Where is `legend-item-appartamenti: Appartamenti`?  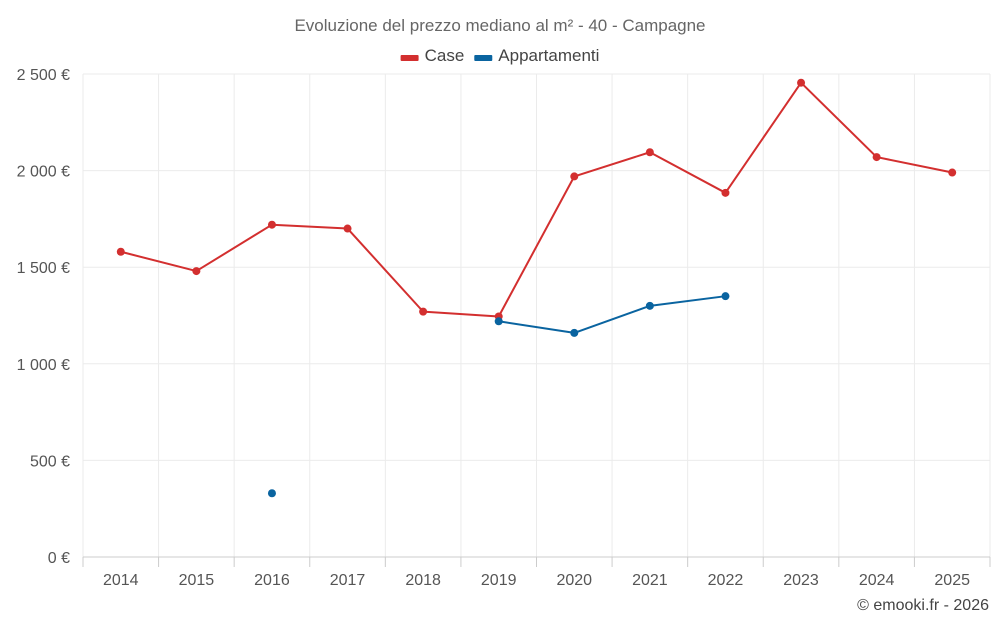 legend-item-appartamenti: Appartamenti is located at coordinates (536, 55).